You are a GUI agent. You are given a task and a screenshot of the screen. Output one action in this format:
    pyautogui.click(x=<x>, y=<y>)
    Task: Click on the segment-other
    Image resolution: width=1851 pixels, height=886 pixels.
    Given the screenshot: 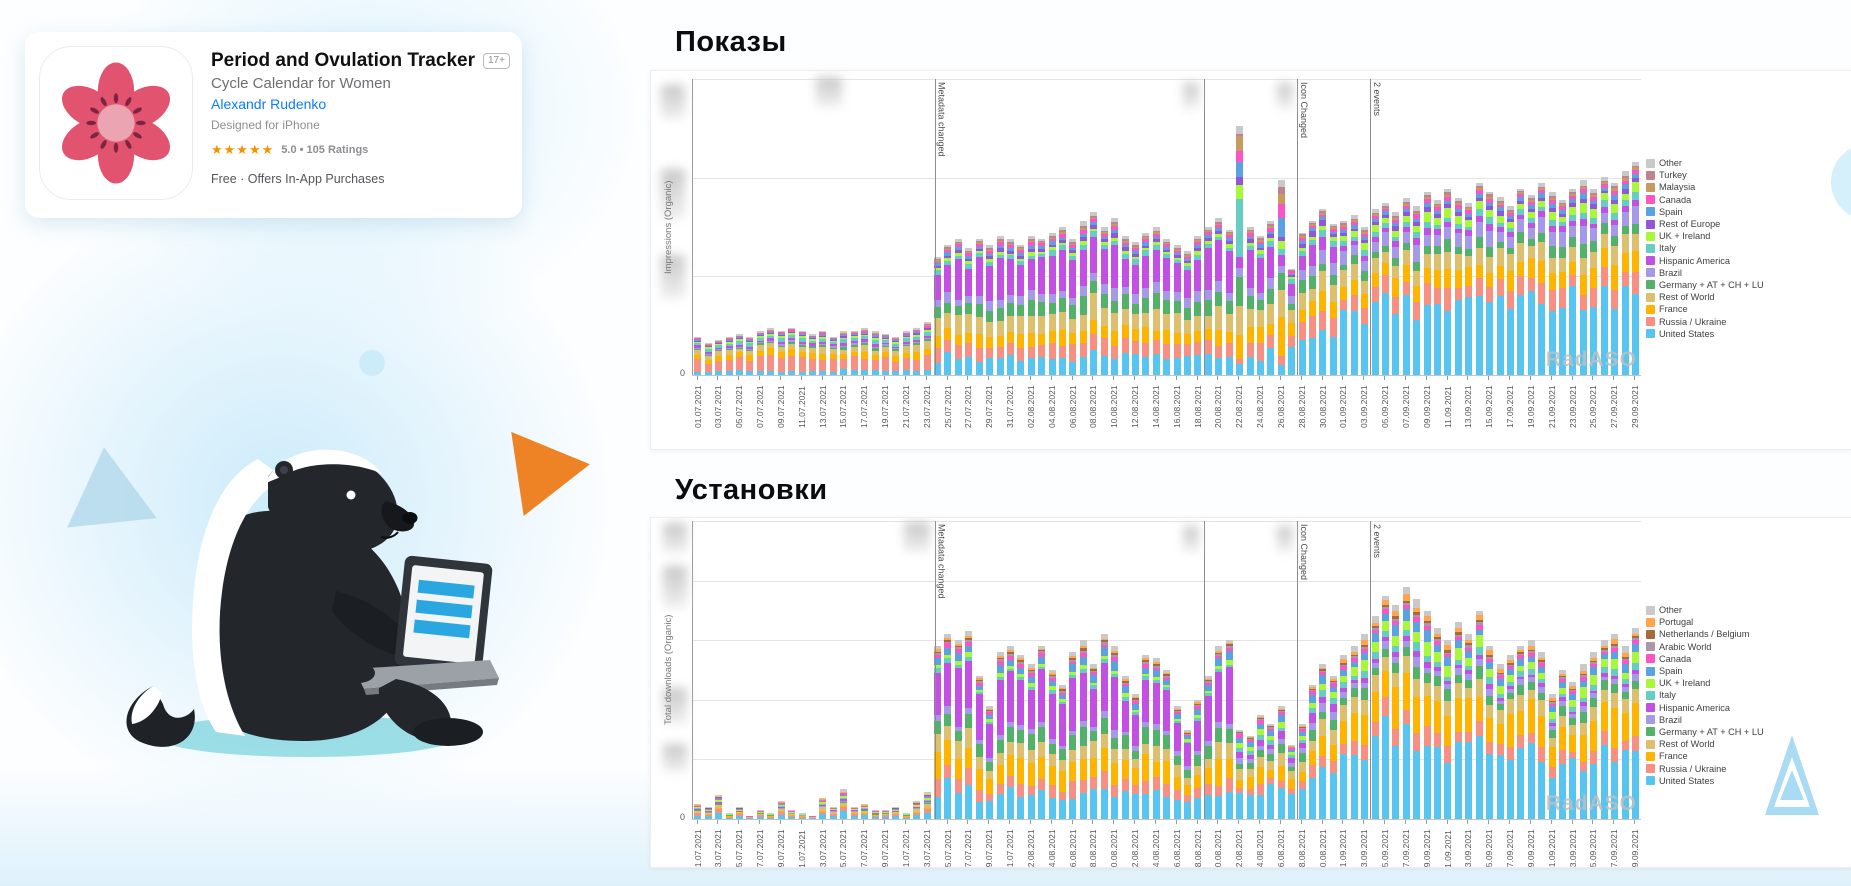 What is the action you would take?
    pyautogui.click(x=1156, y=229)
    